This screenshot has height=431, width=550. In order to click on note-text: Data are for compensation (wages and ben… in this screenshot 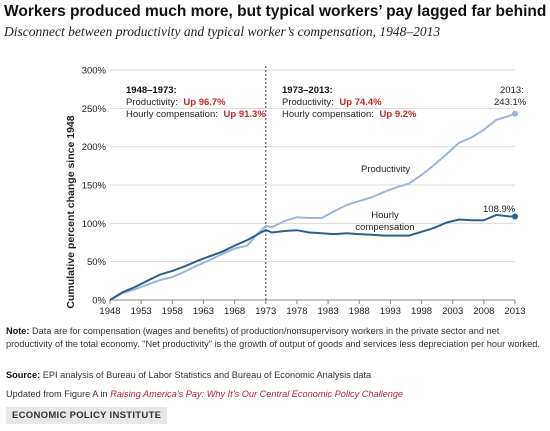, I will do `click(273, 337)`.